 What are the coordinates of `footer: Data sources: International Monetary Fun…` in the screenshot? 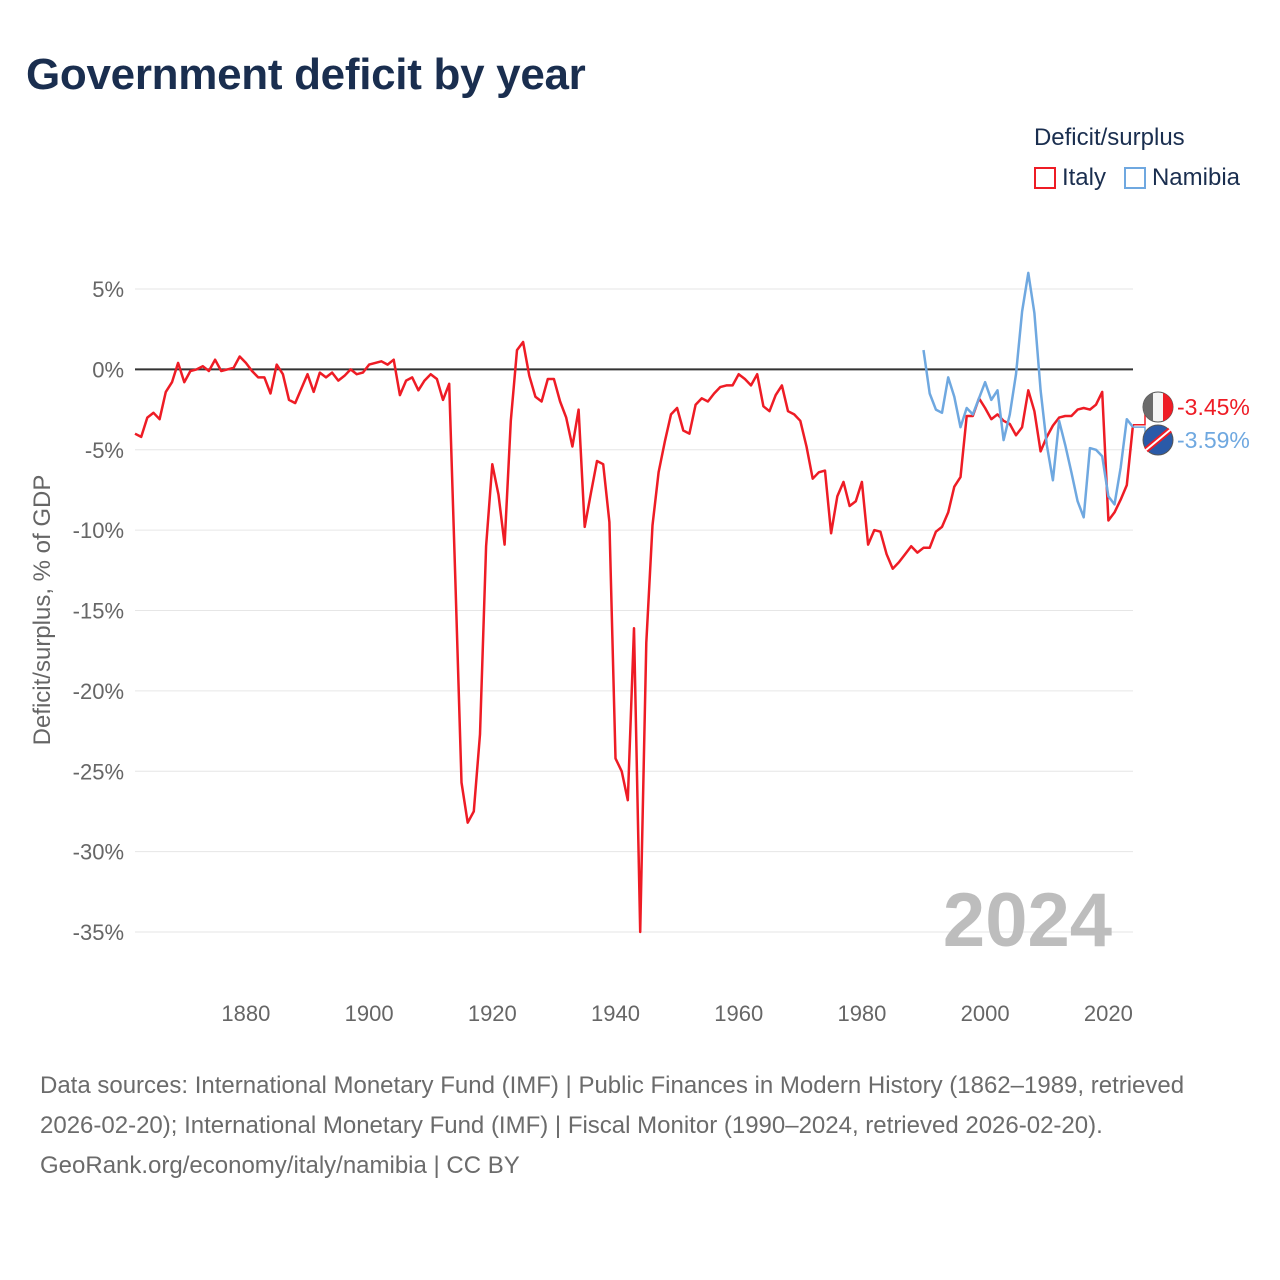 It's located at (640, 1126).